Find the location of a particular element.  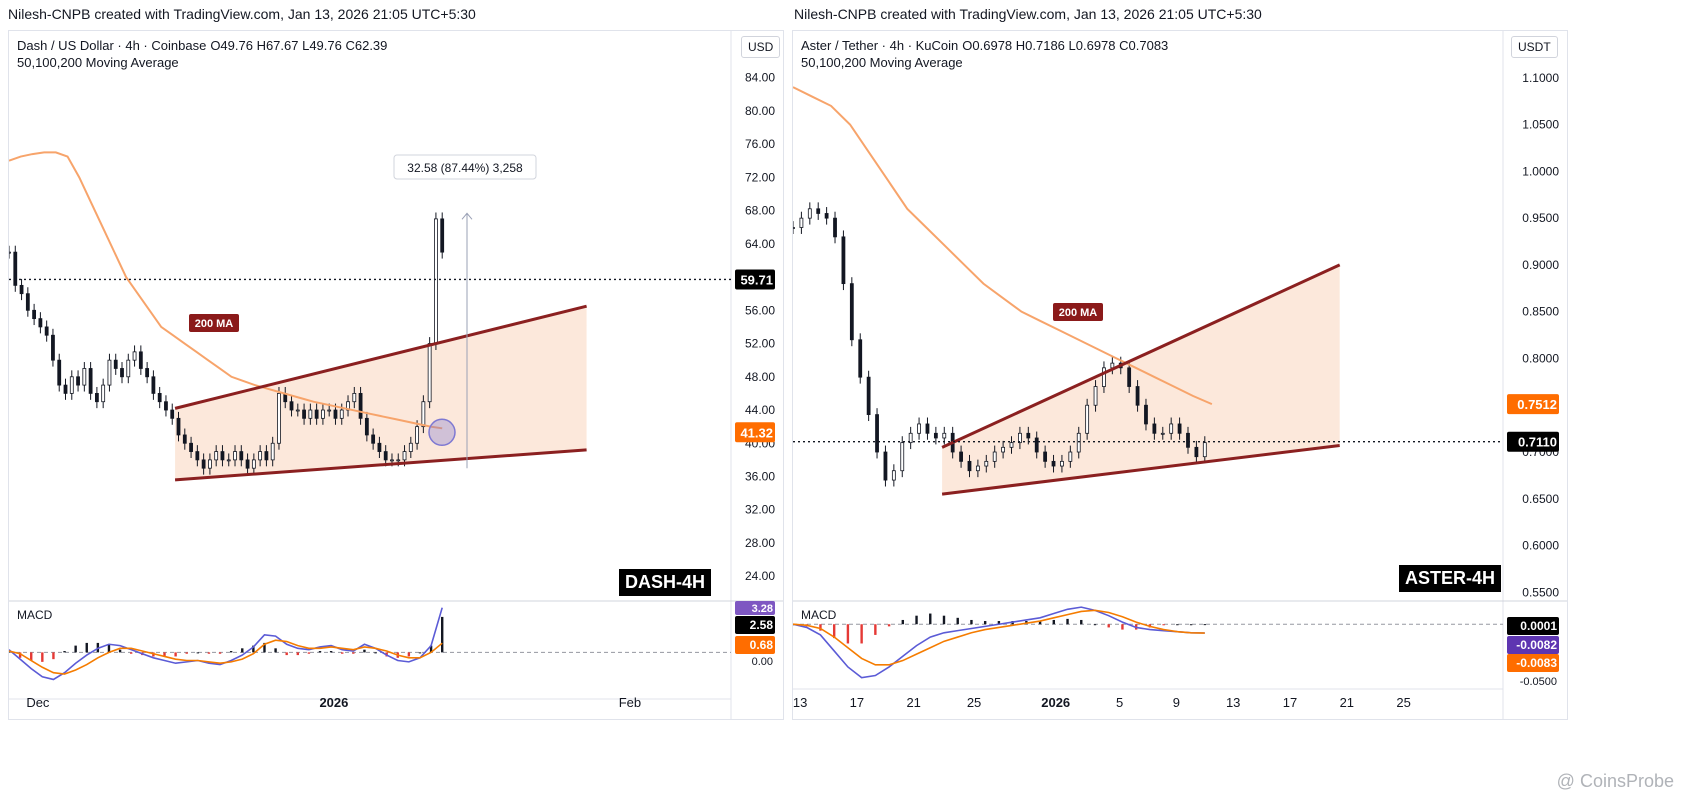

measure-box is located at coordinates (465, 167).